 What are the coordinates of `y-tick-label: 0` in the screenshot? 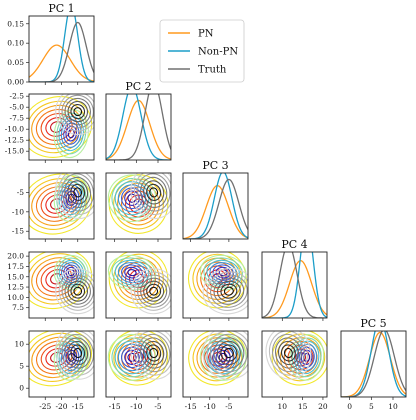 It's located at (21, 388).